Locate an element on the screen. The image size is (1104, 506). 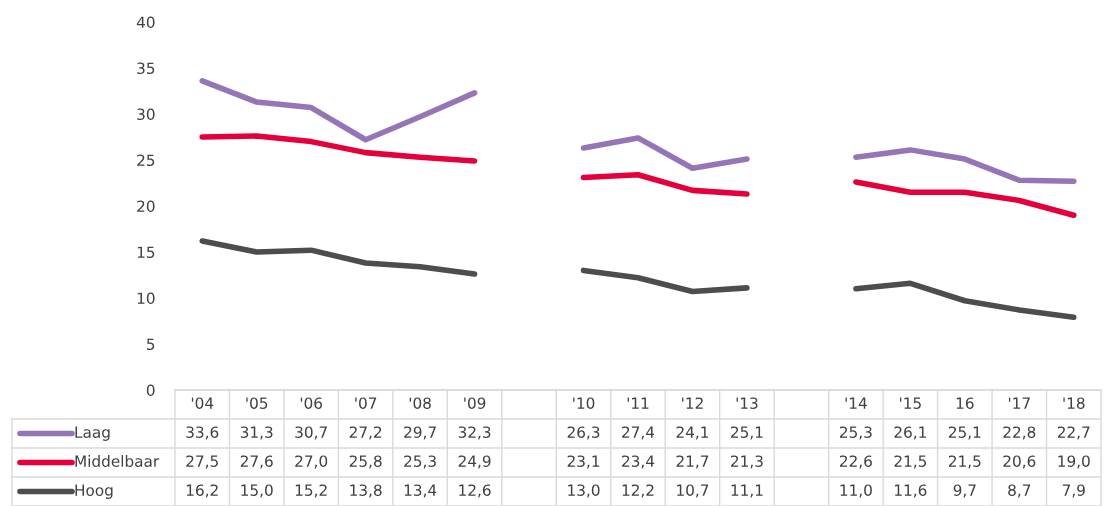
data-label: 9,7 is located at coordinates (964, 491).